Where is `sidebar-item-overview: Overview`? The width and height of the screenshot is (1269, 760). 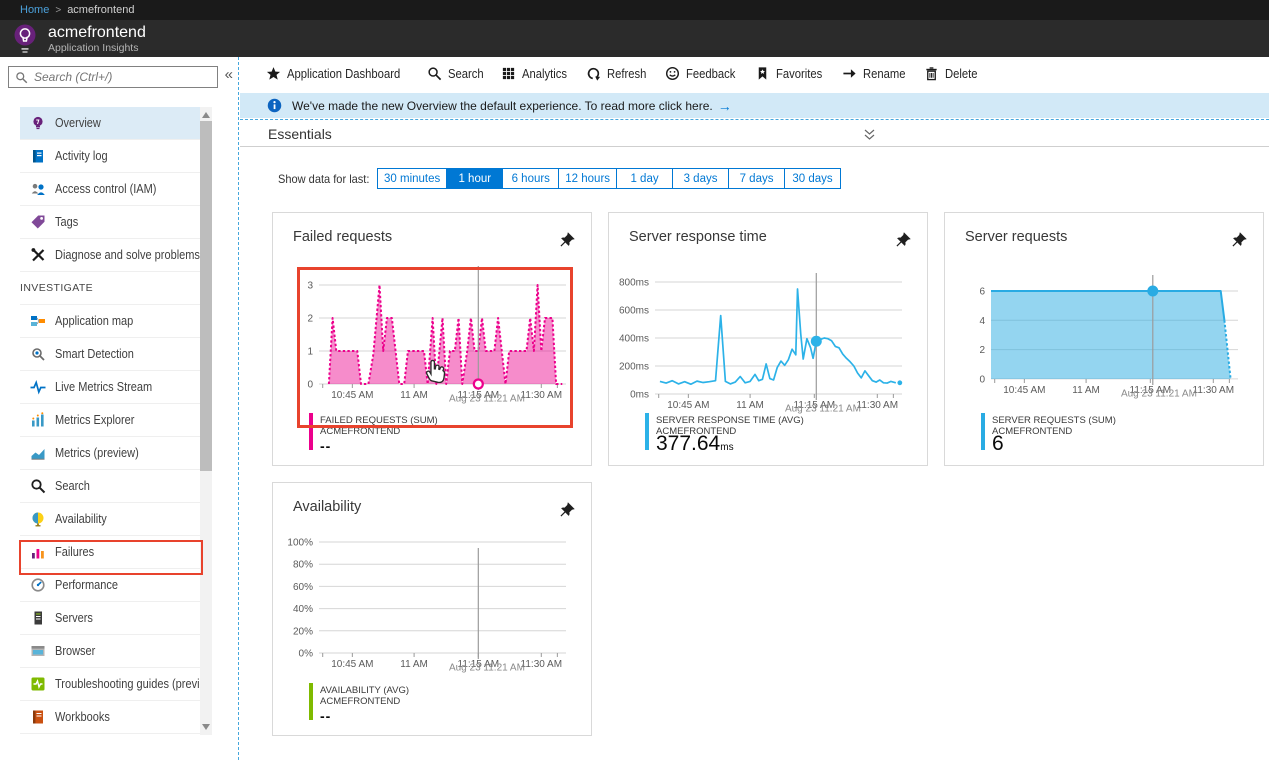 sidebar-item-overview: Overview is located at coordinates (110, 123).